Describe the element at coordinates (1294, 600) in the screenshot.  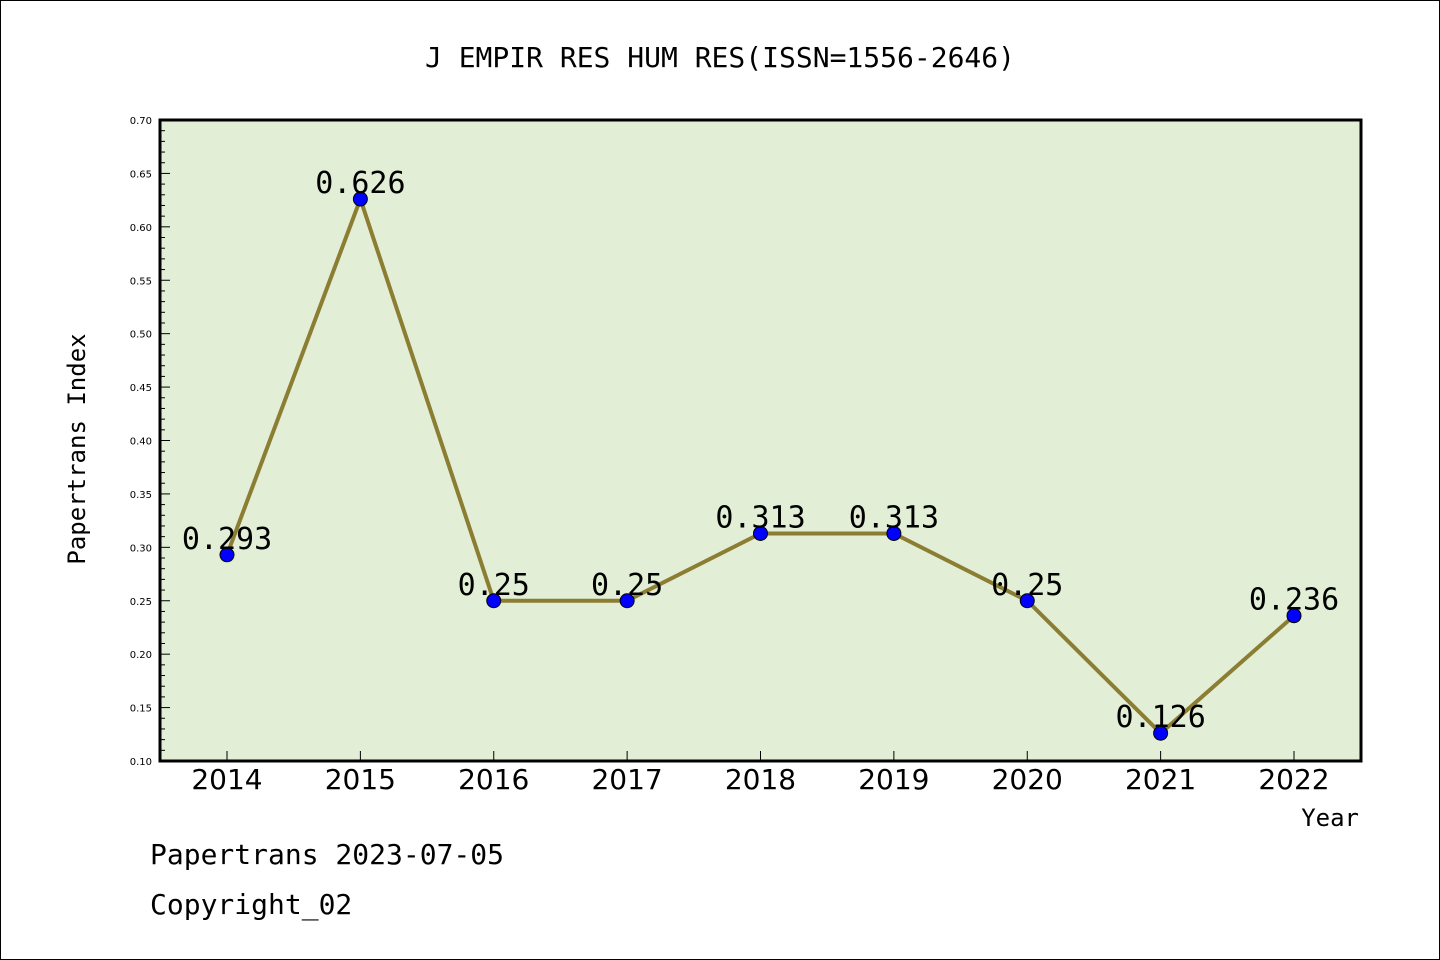
I see `data-label: 0.236` at that location.